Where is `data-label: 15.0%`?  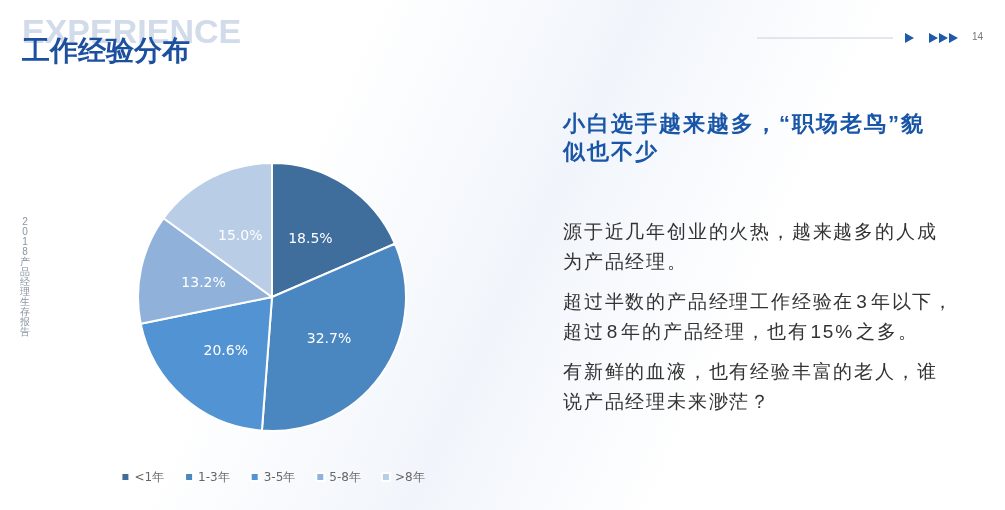 data-label: 15.0% is located at coordinates (240, 234).